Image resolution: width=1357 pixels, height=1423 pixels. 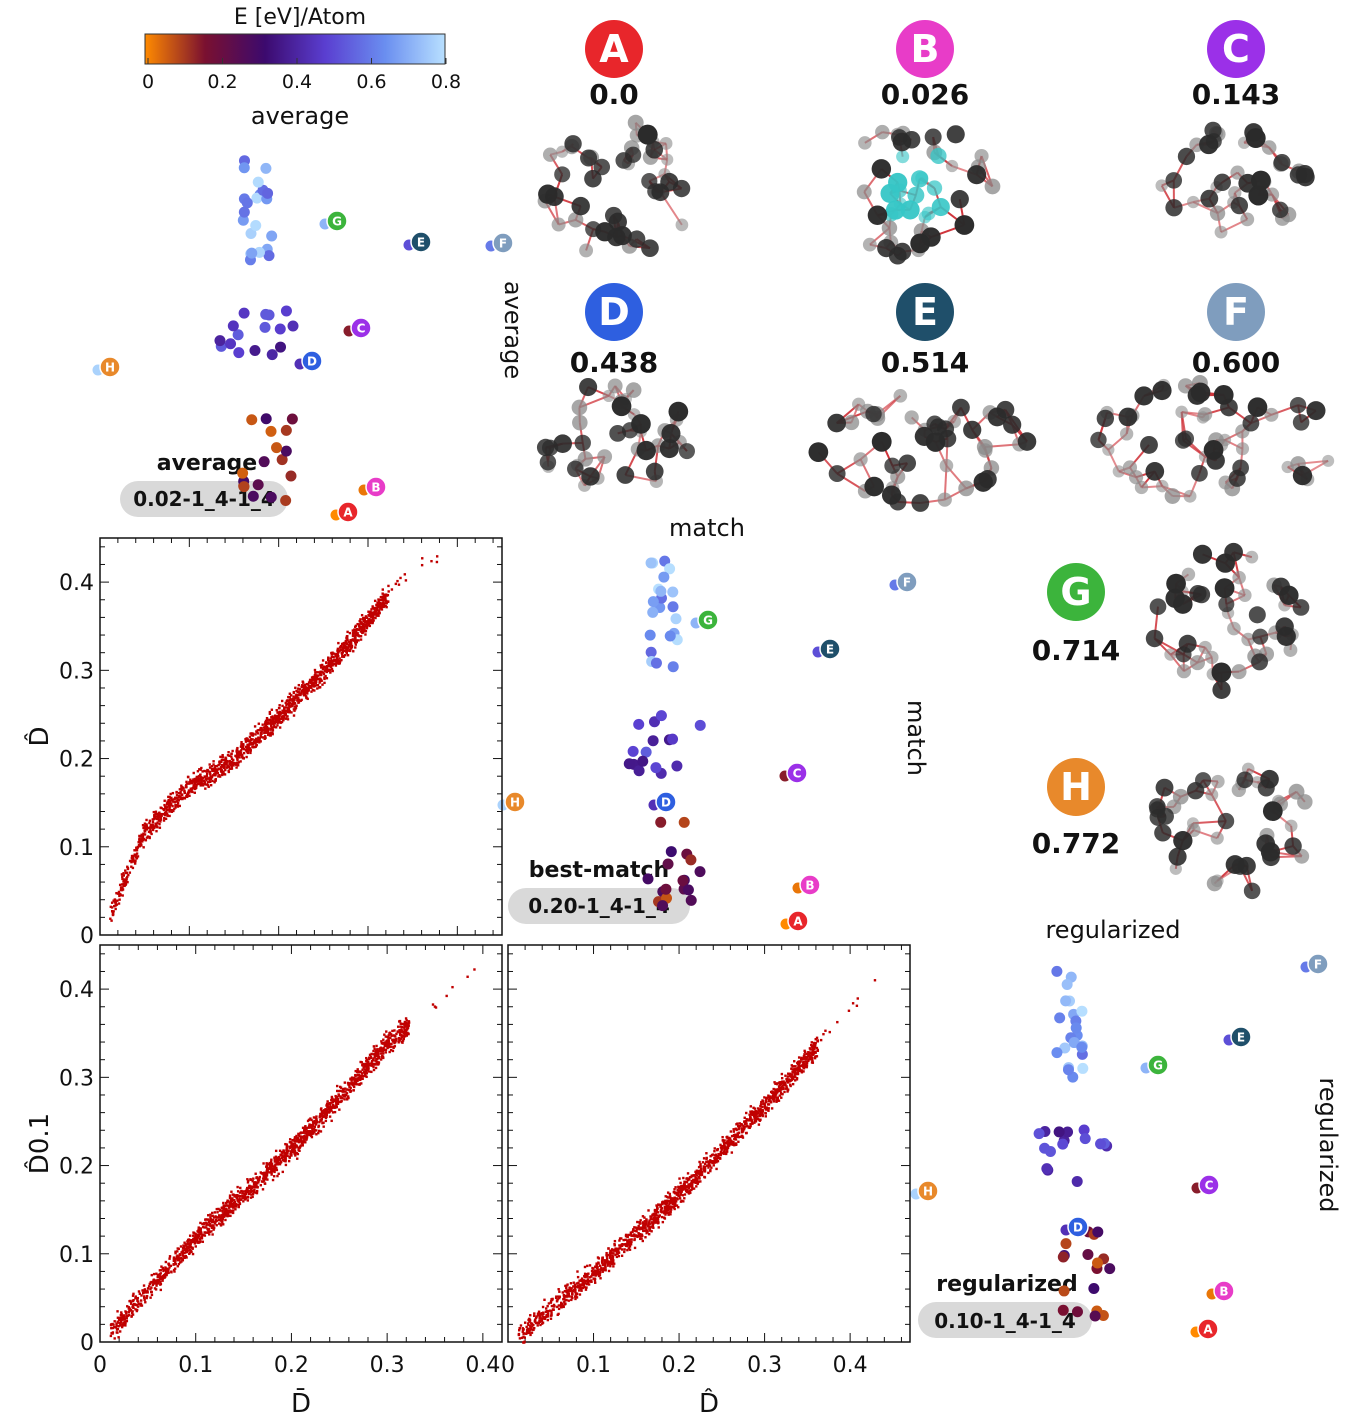 What do you see at coordinates (1208, 1330) in the screenshot?
I see `map-marker-letter: A` at bounding box center [1208, 1330].